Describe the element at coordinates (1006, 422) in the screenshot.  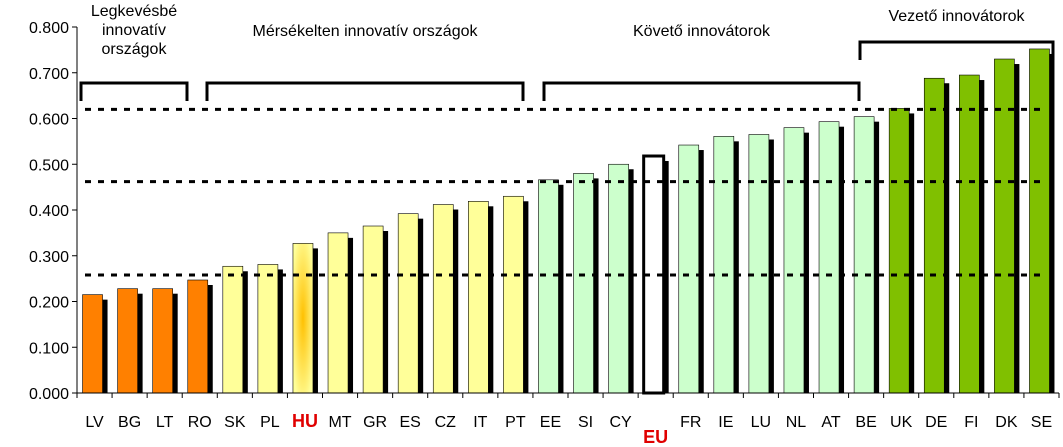
I see `x-tick-label-dk: DK` at that location.